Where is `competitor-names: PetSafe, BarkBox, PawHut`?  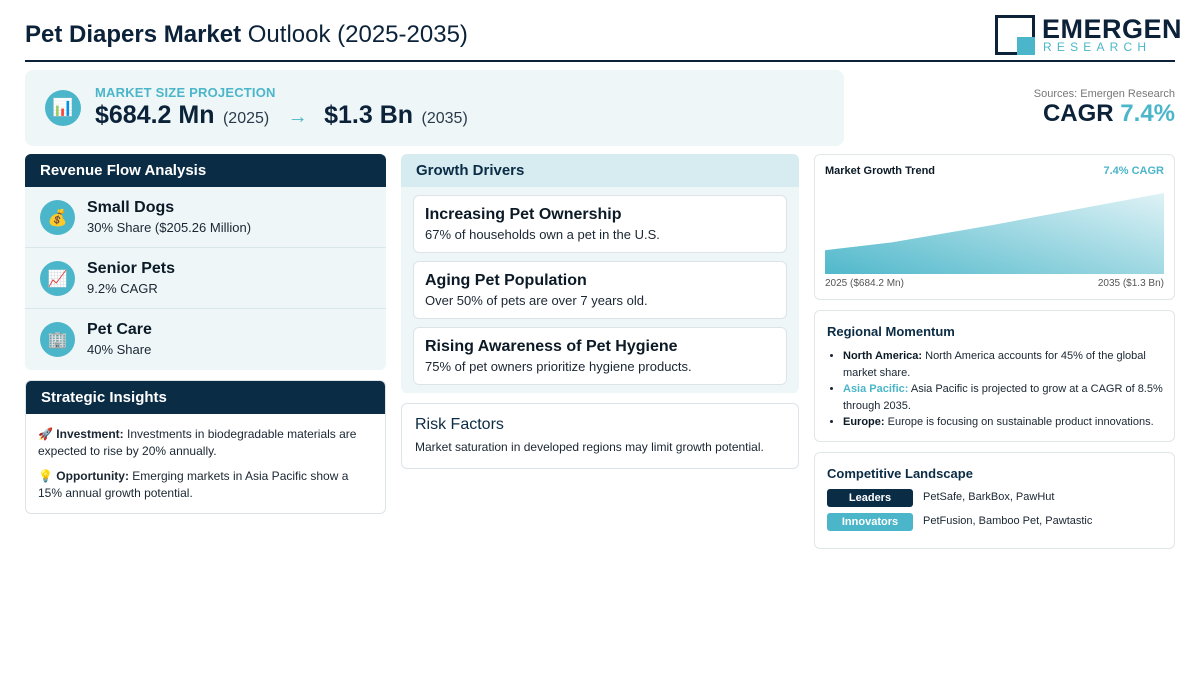 competitor-names: PetSafe, BarkBox, PawHut is located at coordinates (989, 497).